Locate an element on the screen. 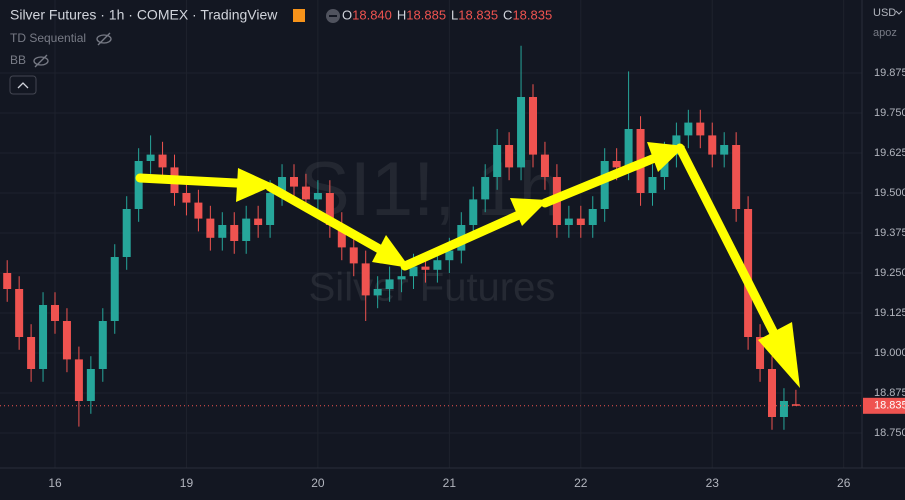 This screenshot has height=500, width=905. x-tick-label: 19 is located at coordinates (187, 483).